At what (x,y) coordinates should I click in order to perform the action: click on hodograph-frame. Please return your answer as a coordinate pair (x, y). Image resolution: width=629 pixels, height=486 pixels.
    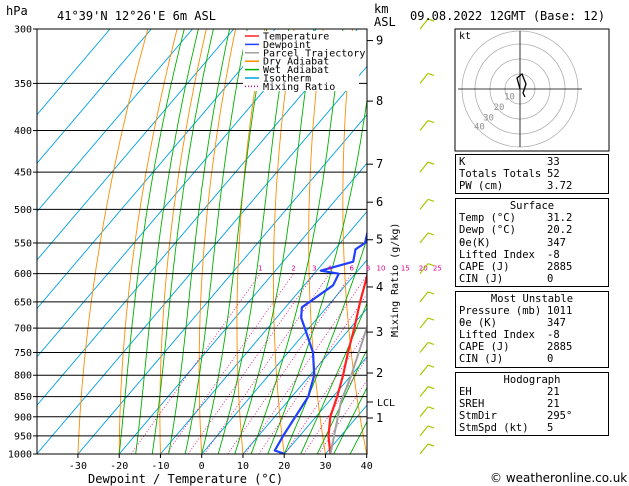
    Looking at the image, I should click on (532, 90).